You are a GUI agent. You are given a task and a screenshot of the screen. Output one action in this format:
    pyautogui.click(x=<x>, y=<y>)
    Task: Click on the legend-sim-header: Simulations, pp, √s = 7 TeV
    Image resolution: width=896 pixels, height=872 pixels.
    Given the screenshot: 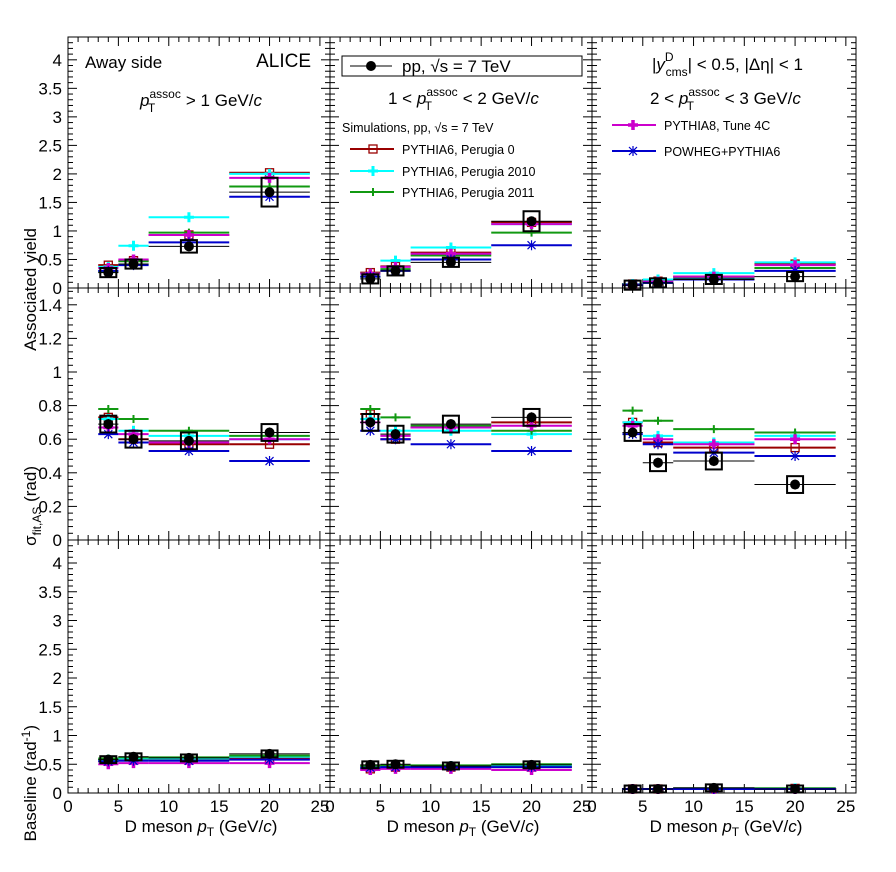 What is the action you would take?
    pyautogui.click(x=418, y=128)
    